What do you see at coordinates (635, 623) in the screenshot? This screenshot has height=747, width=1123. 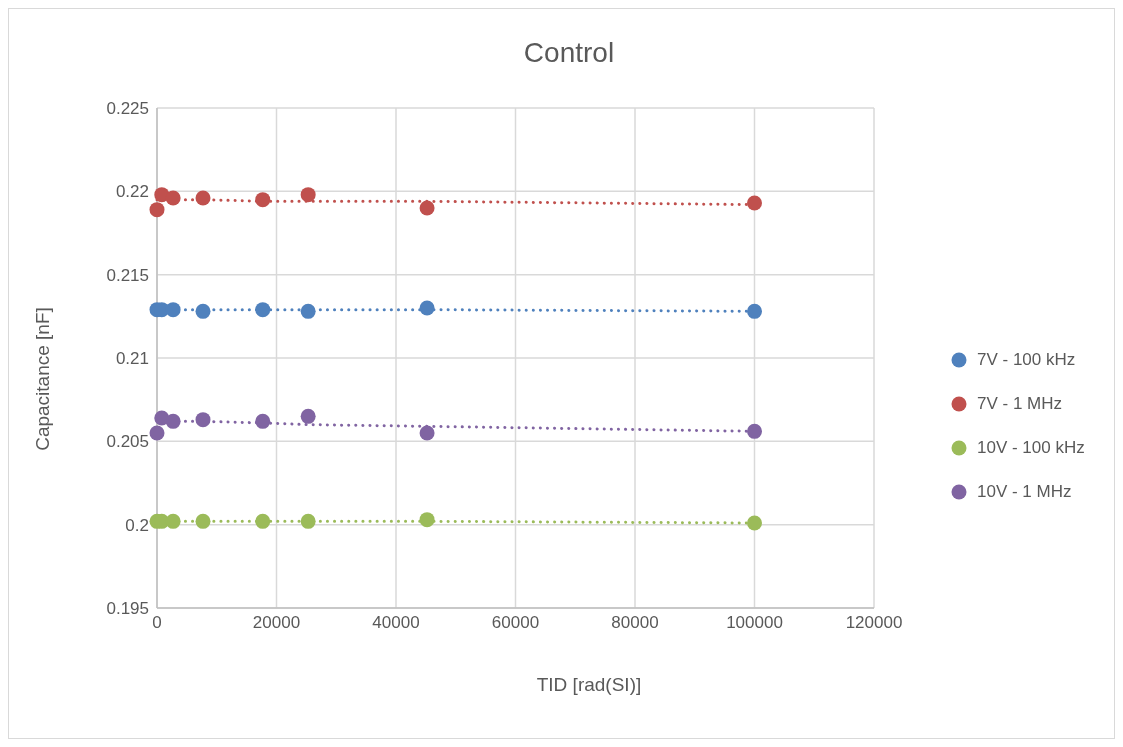 I see `x-tick-label: 80000` at bounding box center [635, 623].